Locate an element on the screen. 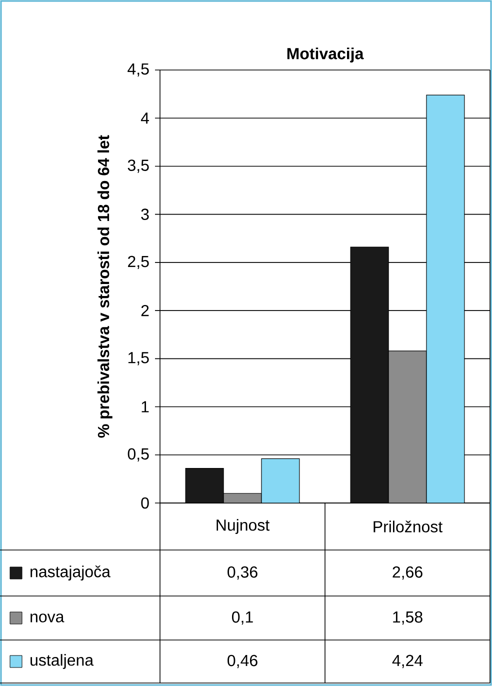 This screenshot has height=687, width=492. legend-label: nova is located at coordinates (47, 618).